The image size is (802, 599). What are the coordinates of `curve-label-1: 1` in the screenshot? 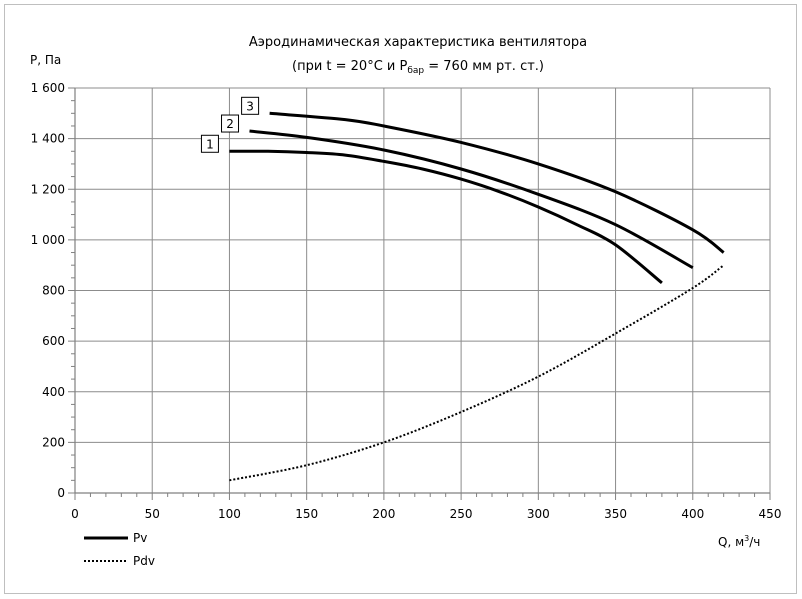 It's located at (210, 144).